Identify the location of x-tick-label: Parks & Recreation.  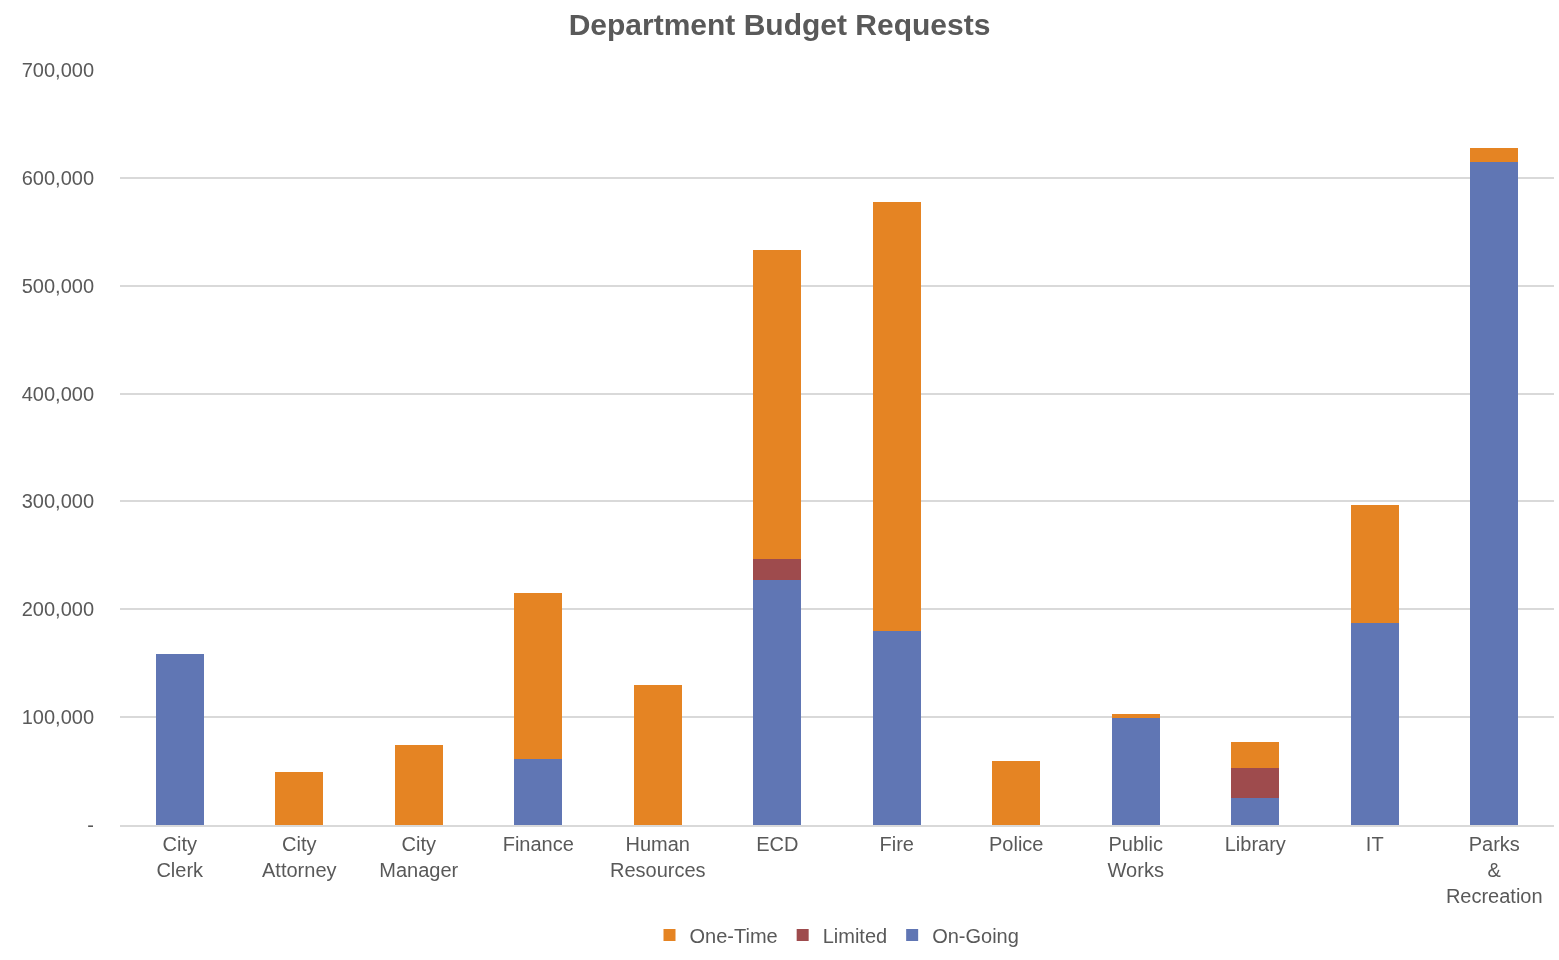
(1494, 870).